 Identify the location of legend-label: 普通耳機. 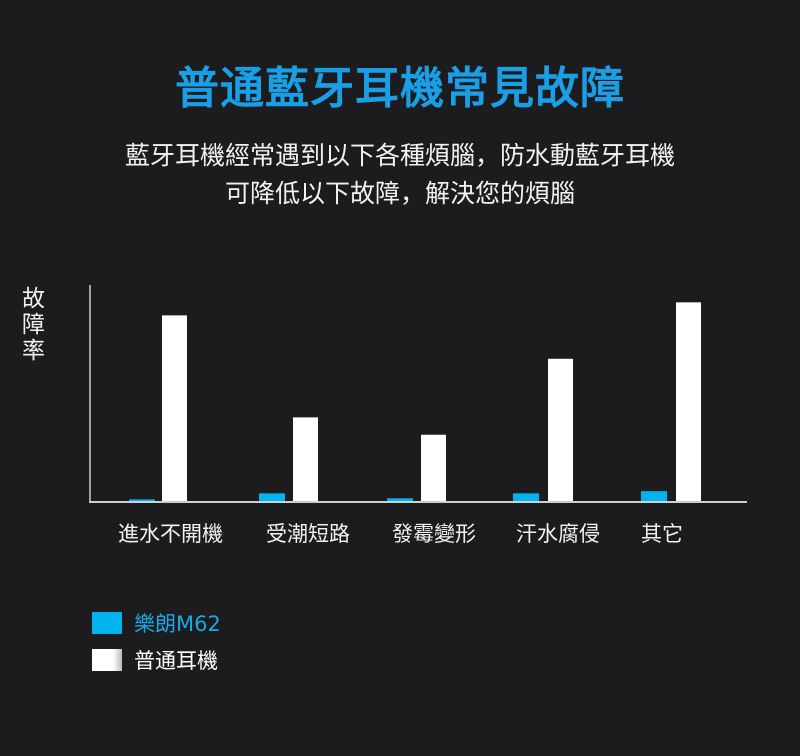
(176, 661).